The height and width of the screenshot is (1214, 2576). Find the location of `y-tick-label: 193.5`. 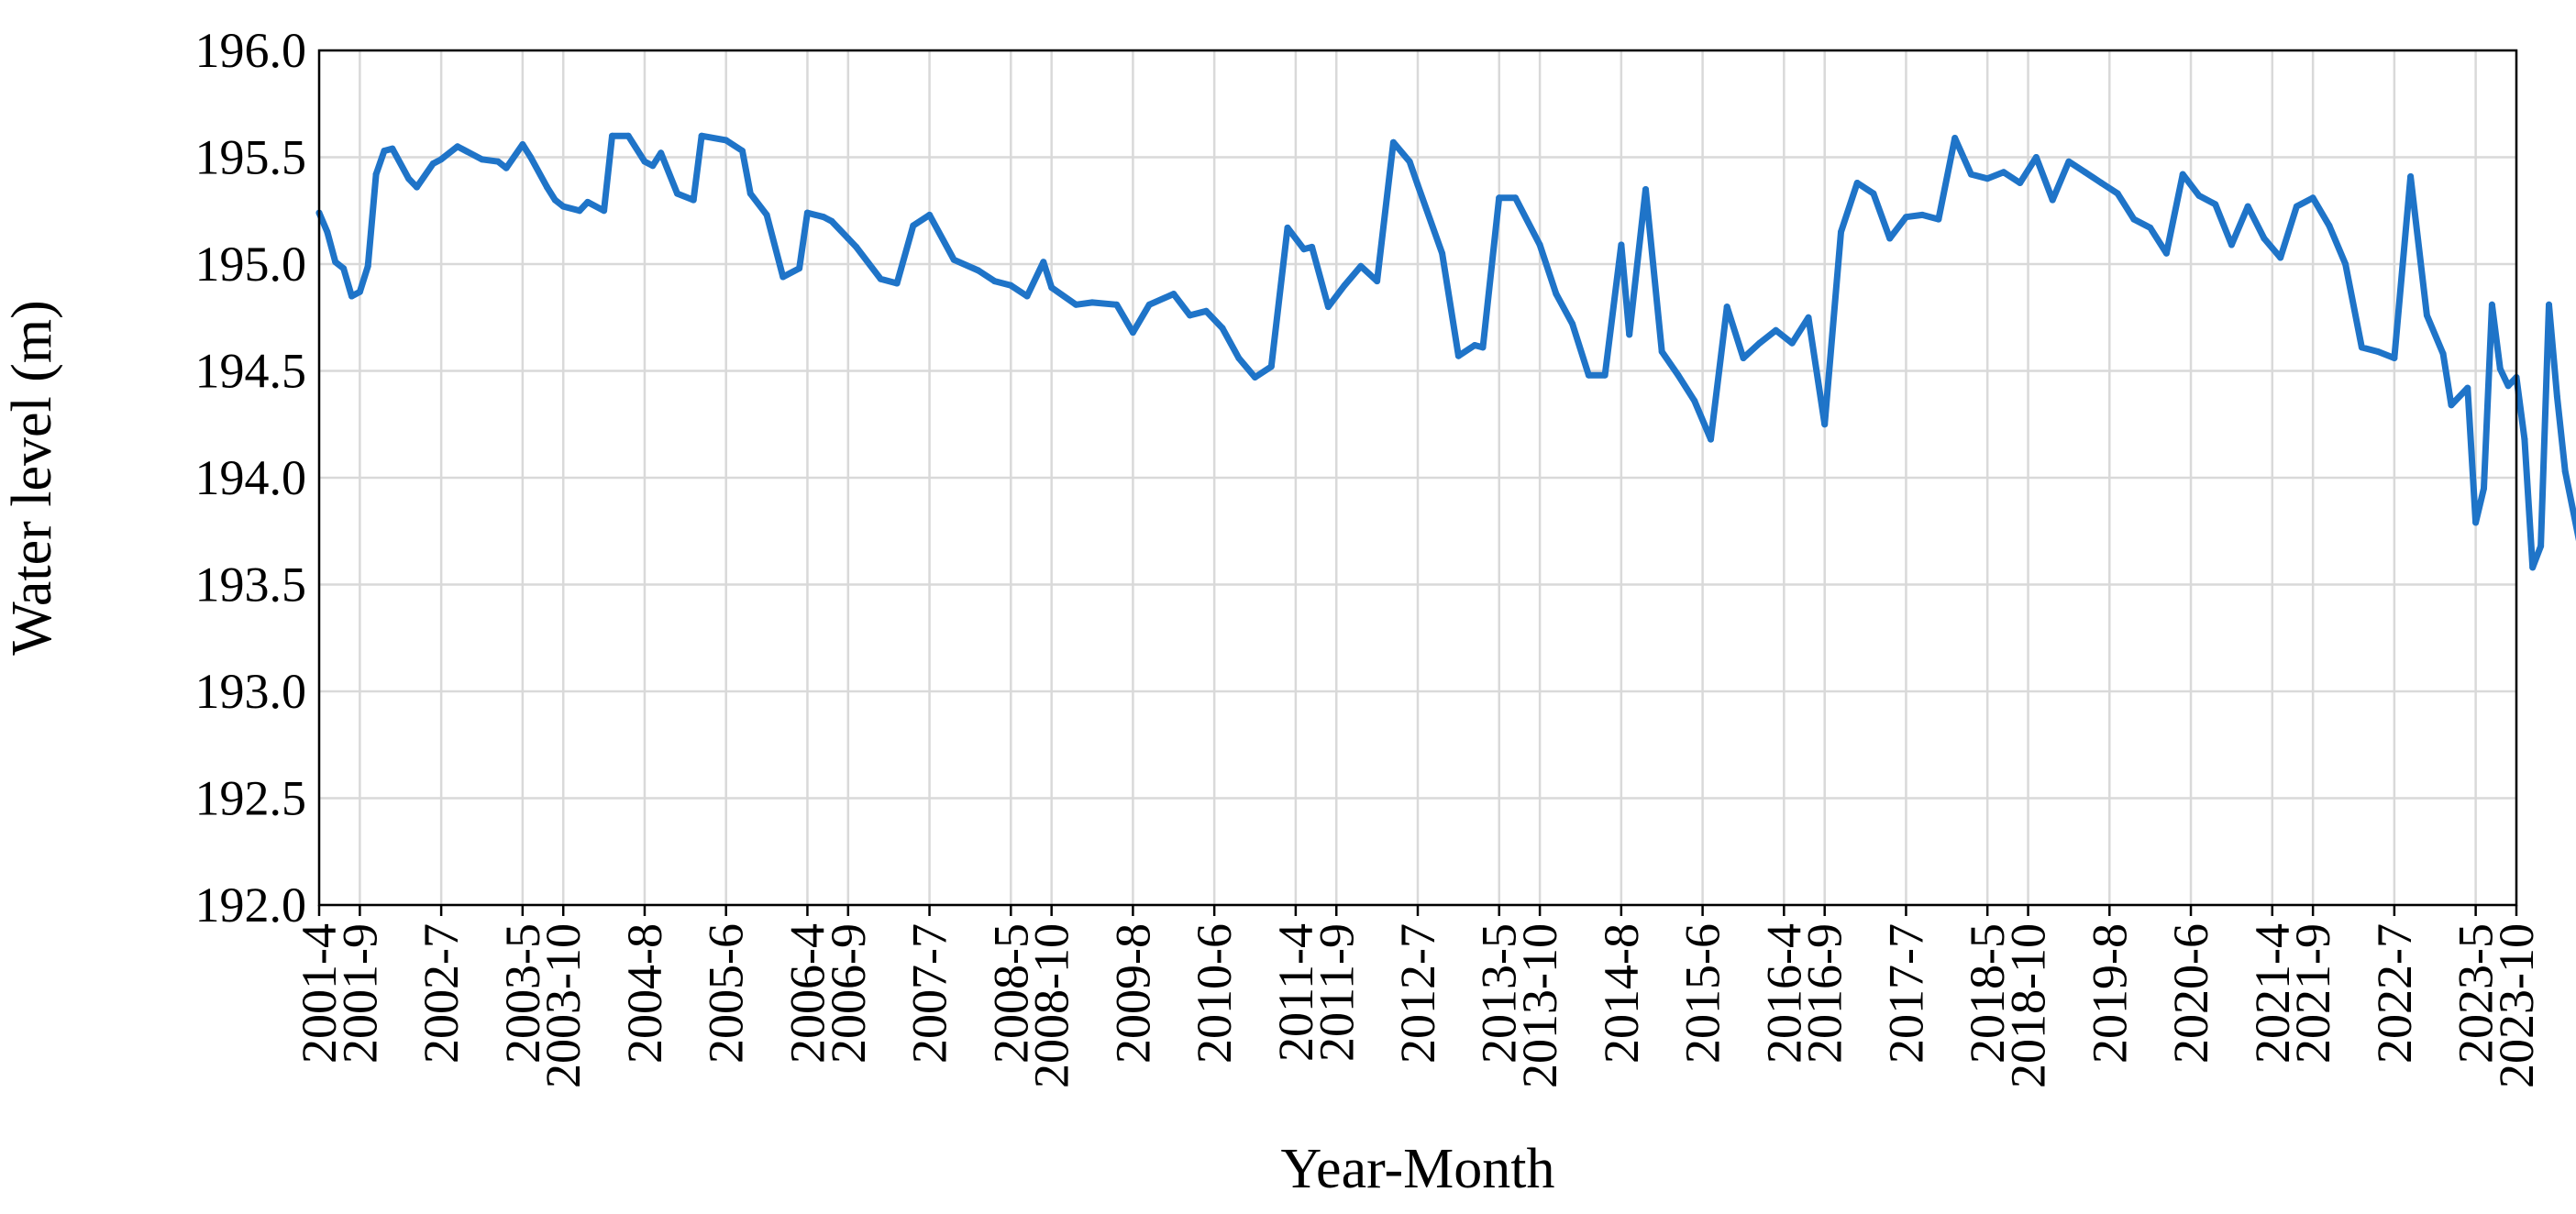

y-tick-label: 193.5 is located at coordinates (251, 585).